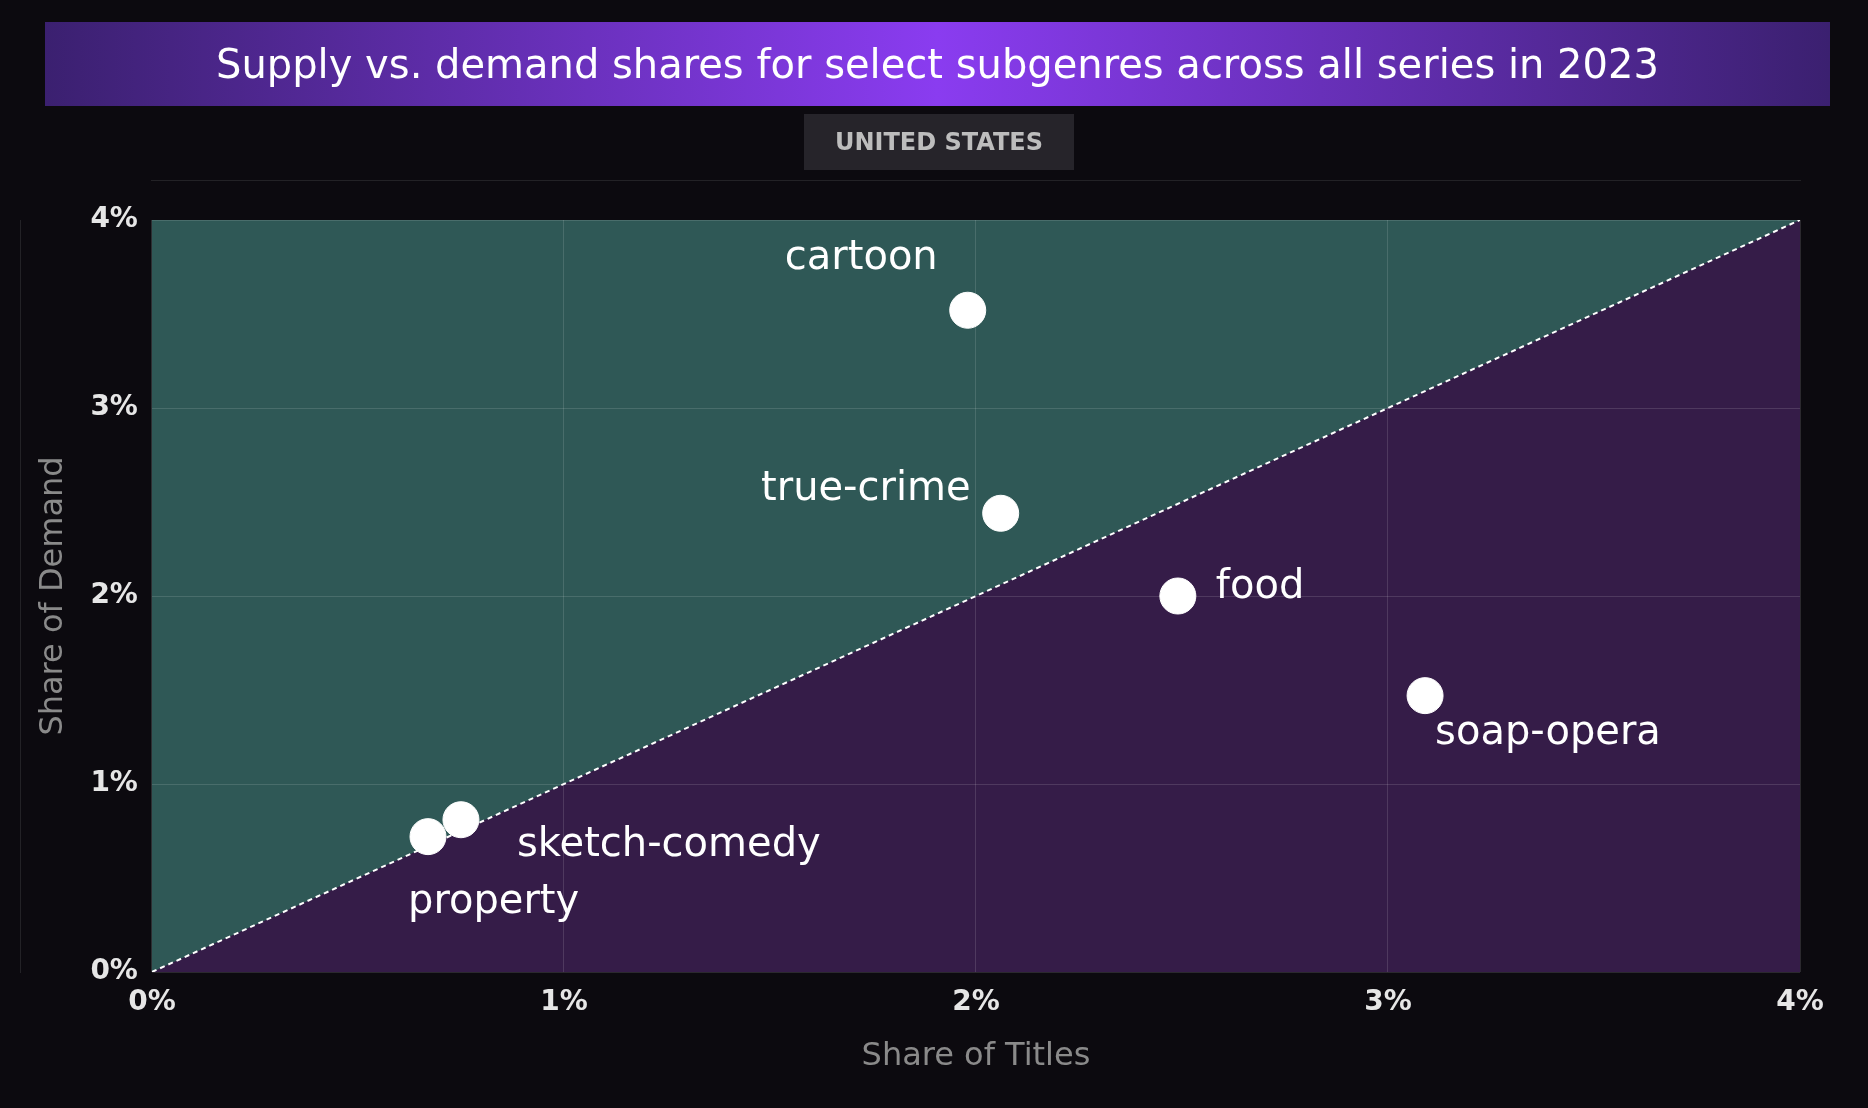  What do you see at coordinates (866, 485) in the screenshot?
I see `data-label: true-crime` at bounding box center [866, 485].